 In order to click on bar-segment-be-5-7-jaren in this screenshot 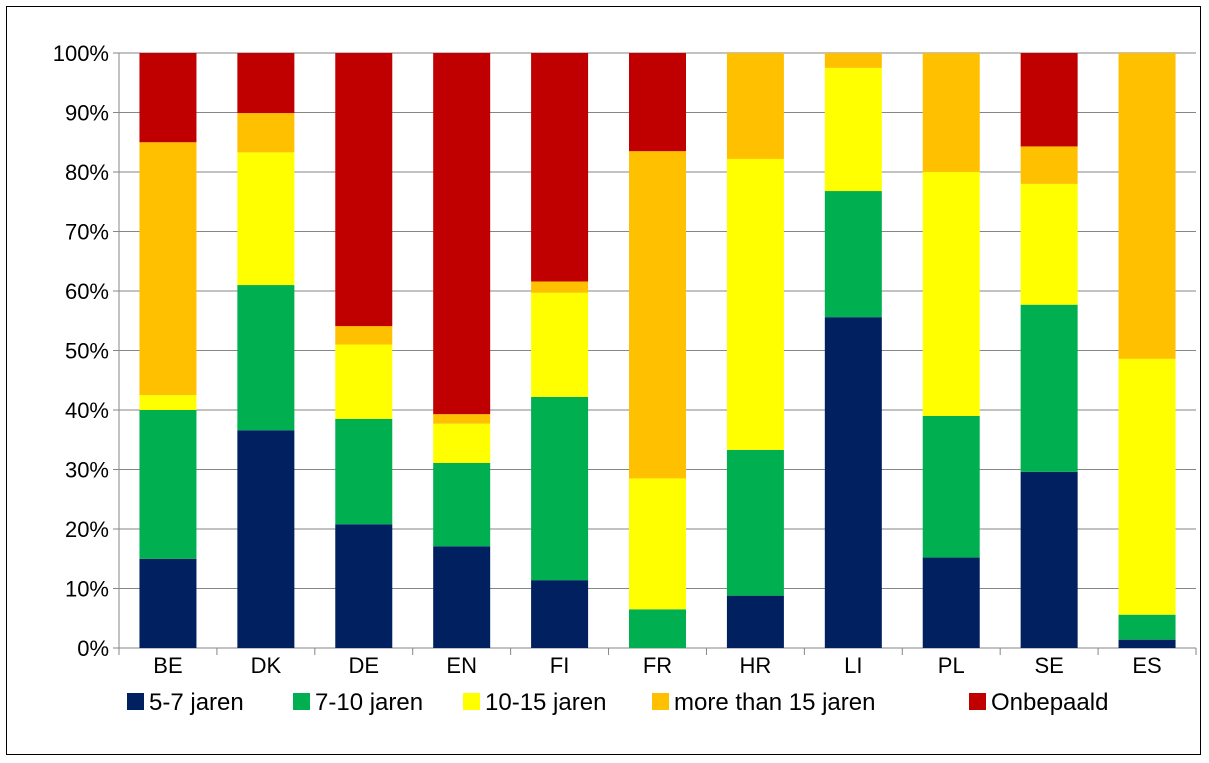, I will do `click(168, 603)`.